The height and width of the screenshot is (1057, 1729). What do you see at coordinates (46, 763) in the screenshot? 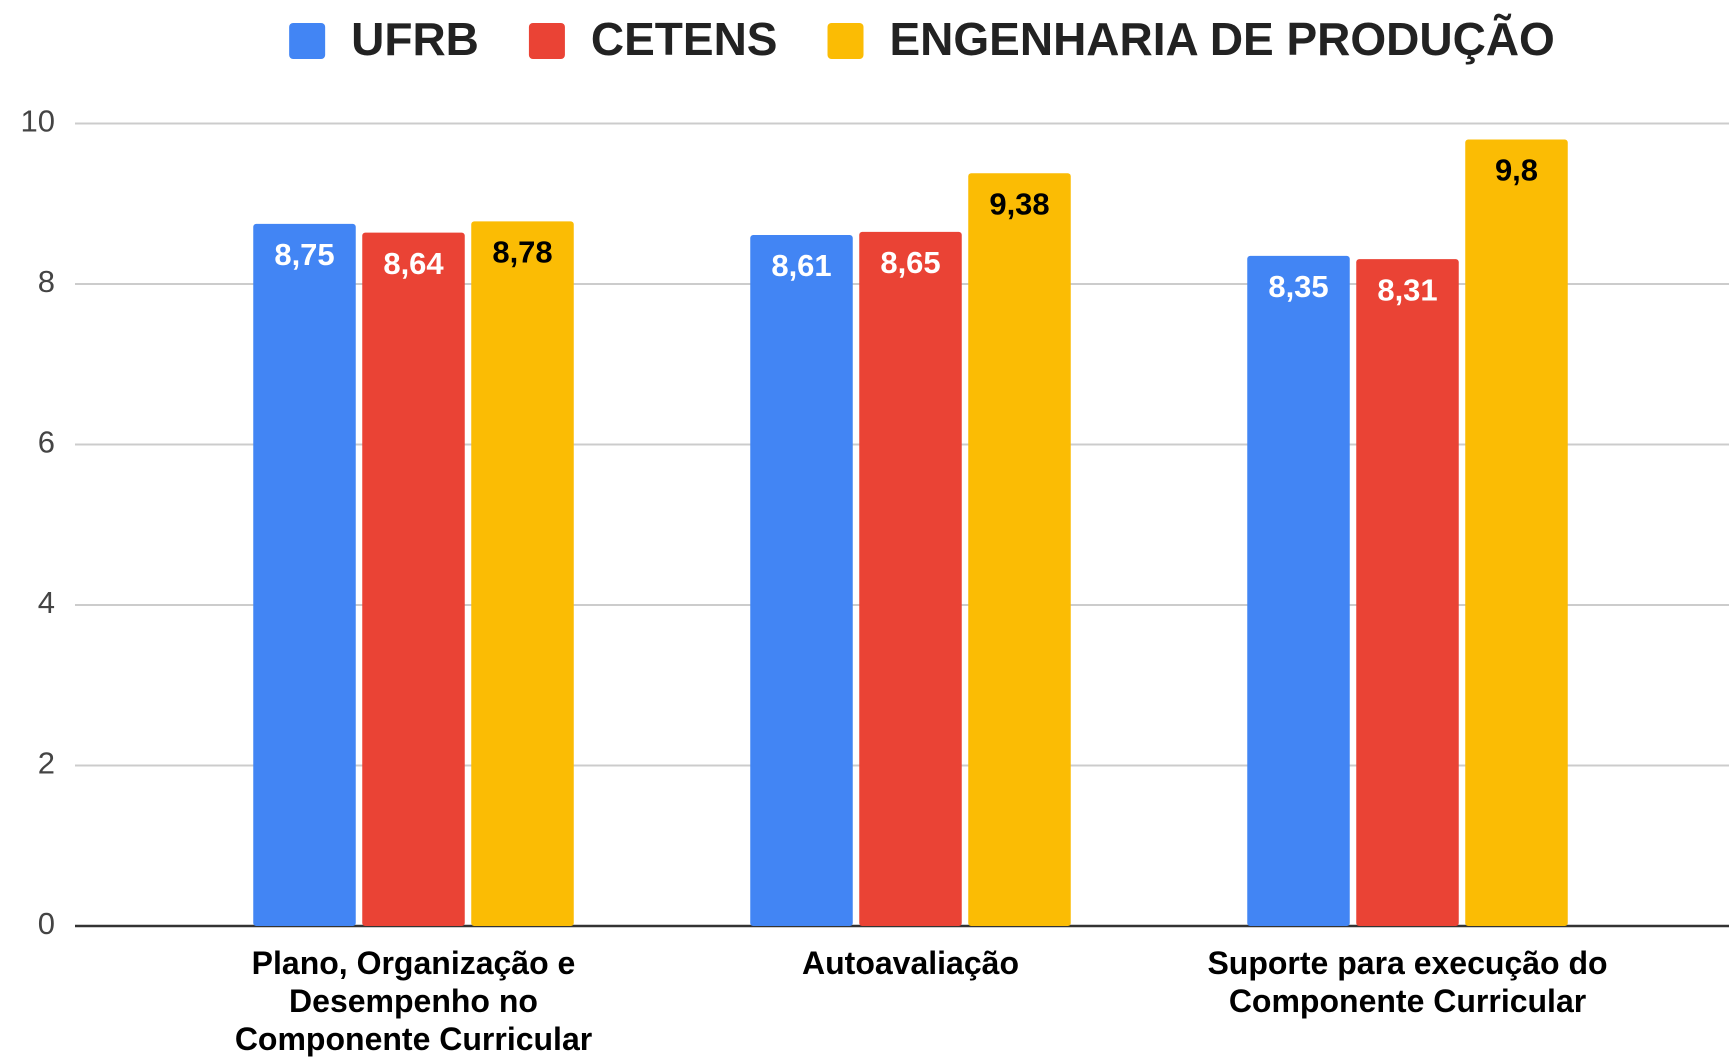
I see `y-tick-label: 2` at bounding box center [46, 763].